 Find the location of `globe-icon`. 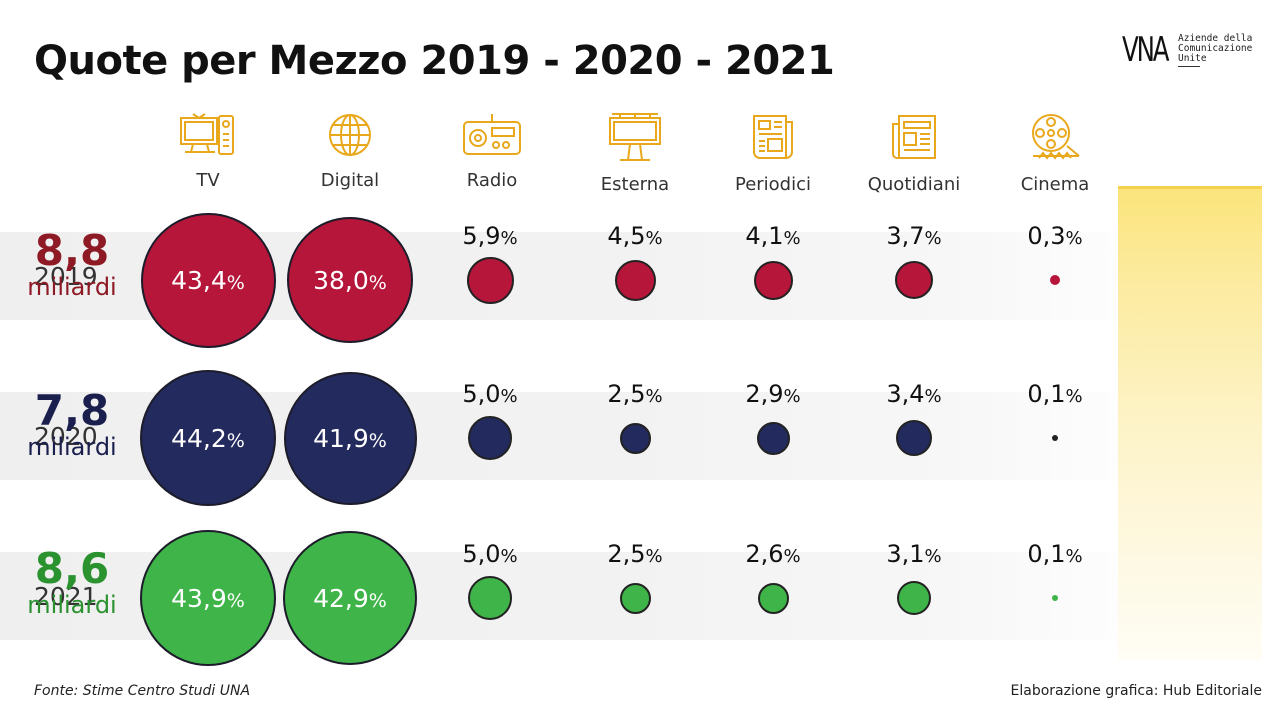

globe-icon is located at coordinates (350, 135).